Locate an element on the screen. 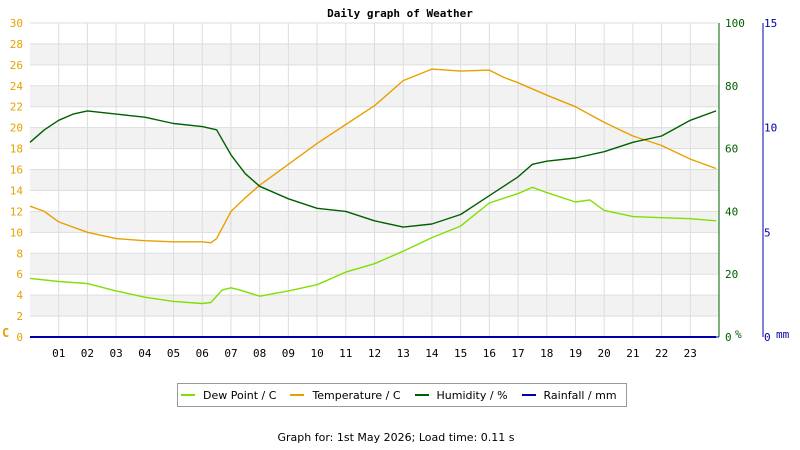  y-tick-label-rainfall: 15 is located at coordinates (770, 23).